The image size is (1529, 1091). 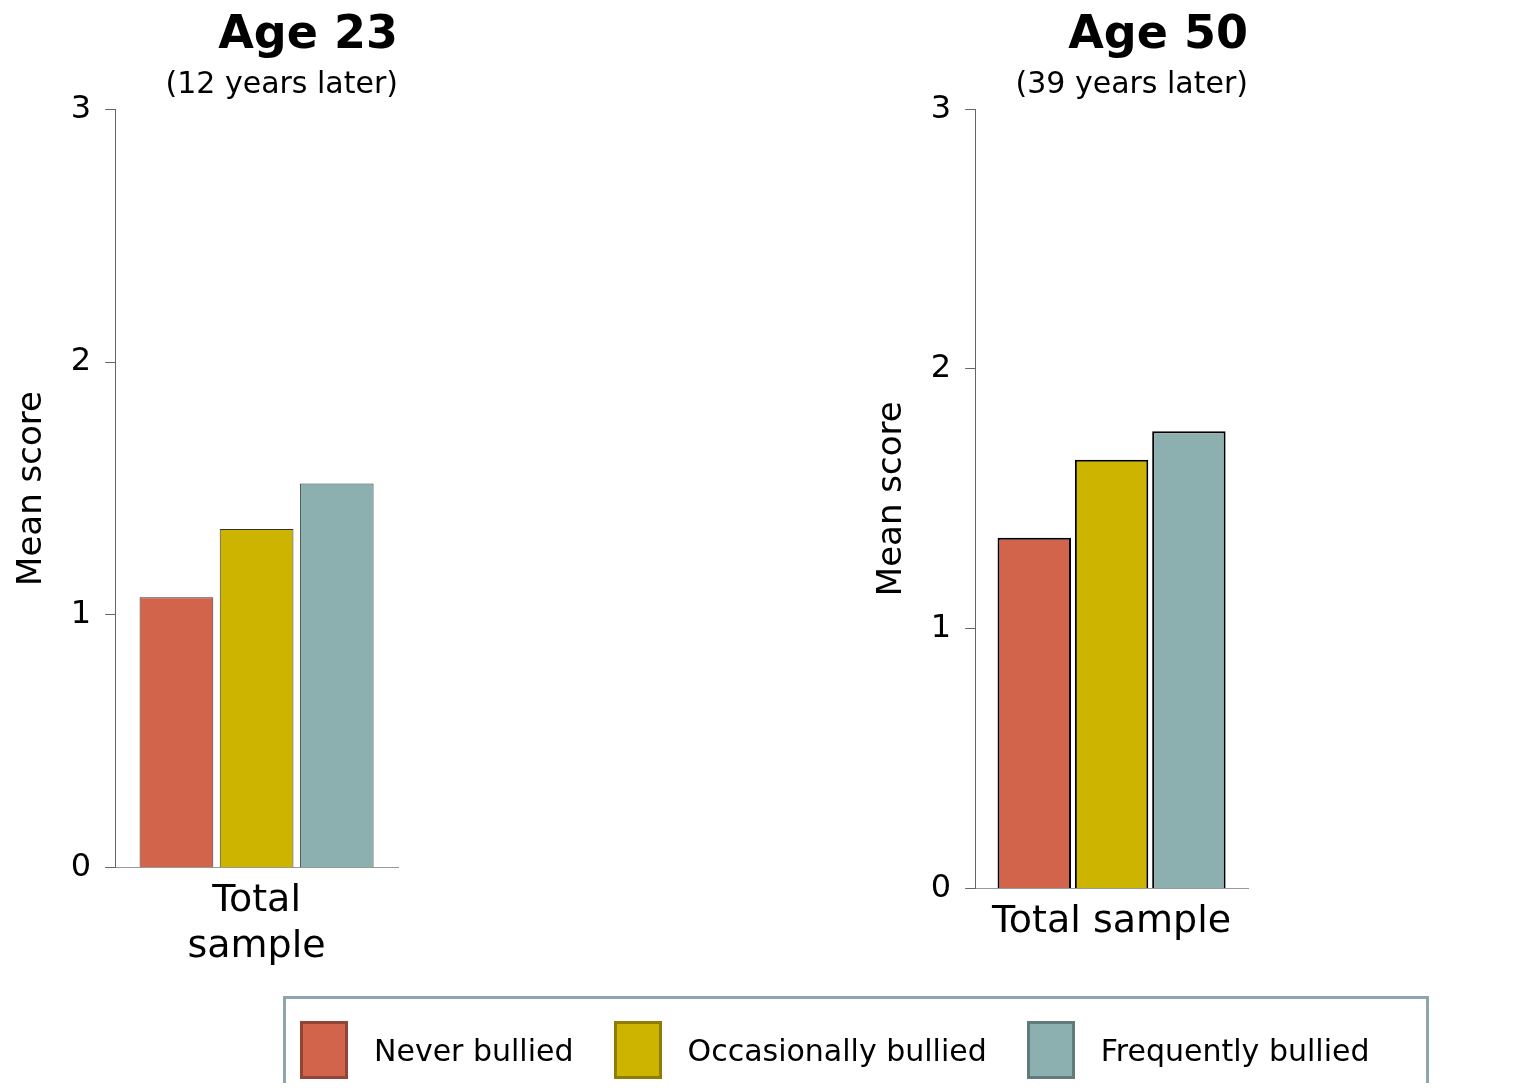 I want to click on legend-label: Occasionally bullied, so click(x=837, y=1050).